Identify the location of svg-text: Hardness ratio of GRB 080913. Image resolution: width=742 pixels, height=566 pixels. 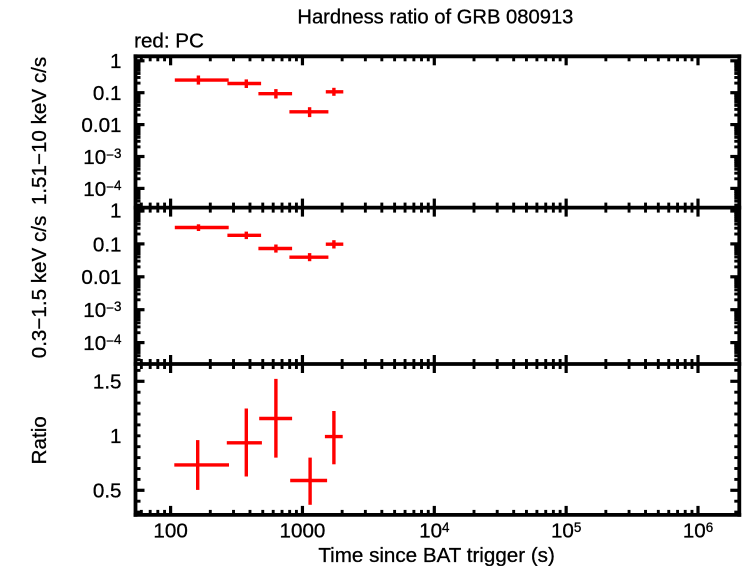
(435, 18).